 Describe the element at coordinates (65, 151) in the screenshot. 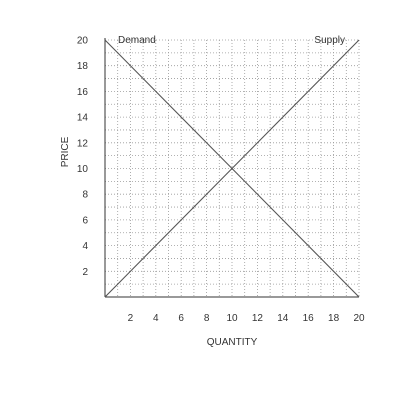

I see `y-axis-title: PRICE` at that location.